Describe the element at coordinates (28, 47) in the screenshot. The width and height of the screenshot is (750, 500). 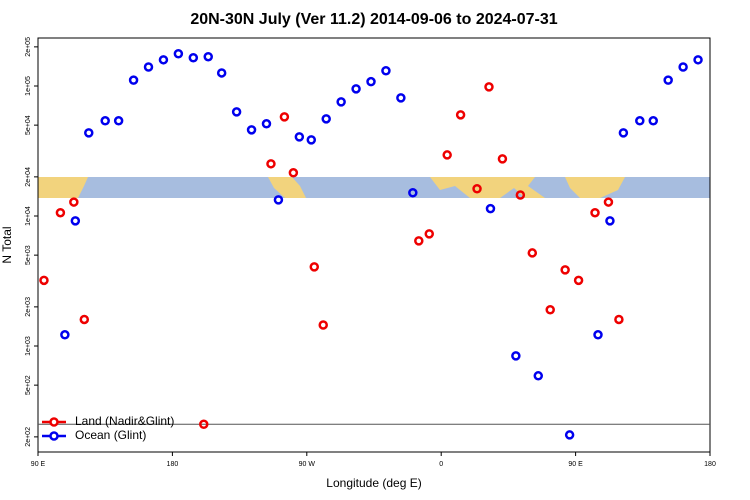
I see `y-tick-label: 2e+05` at that location.